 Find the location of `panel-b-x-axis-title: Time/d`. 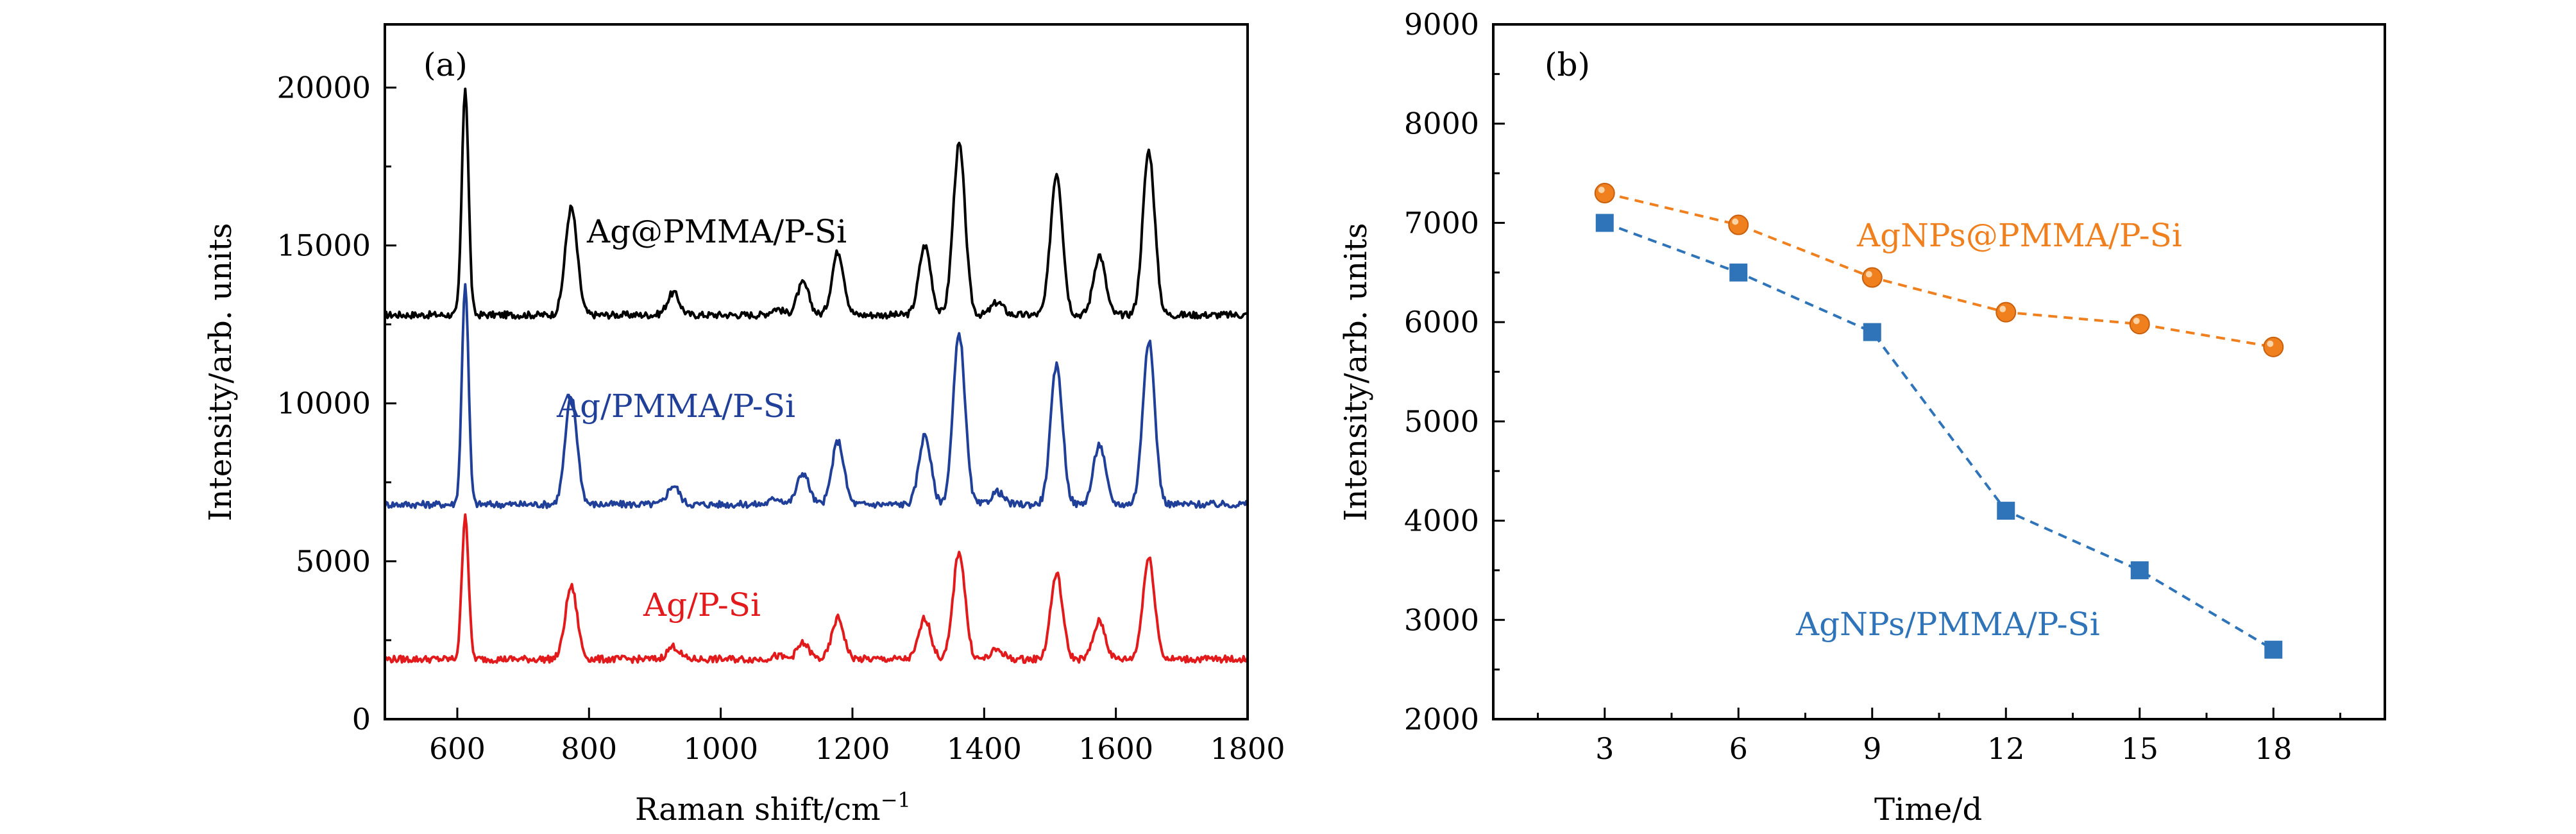

panel-b-x-axis-title: Time/d is located at coordinates (1928, 810).